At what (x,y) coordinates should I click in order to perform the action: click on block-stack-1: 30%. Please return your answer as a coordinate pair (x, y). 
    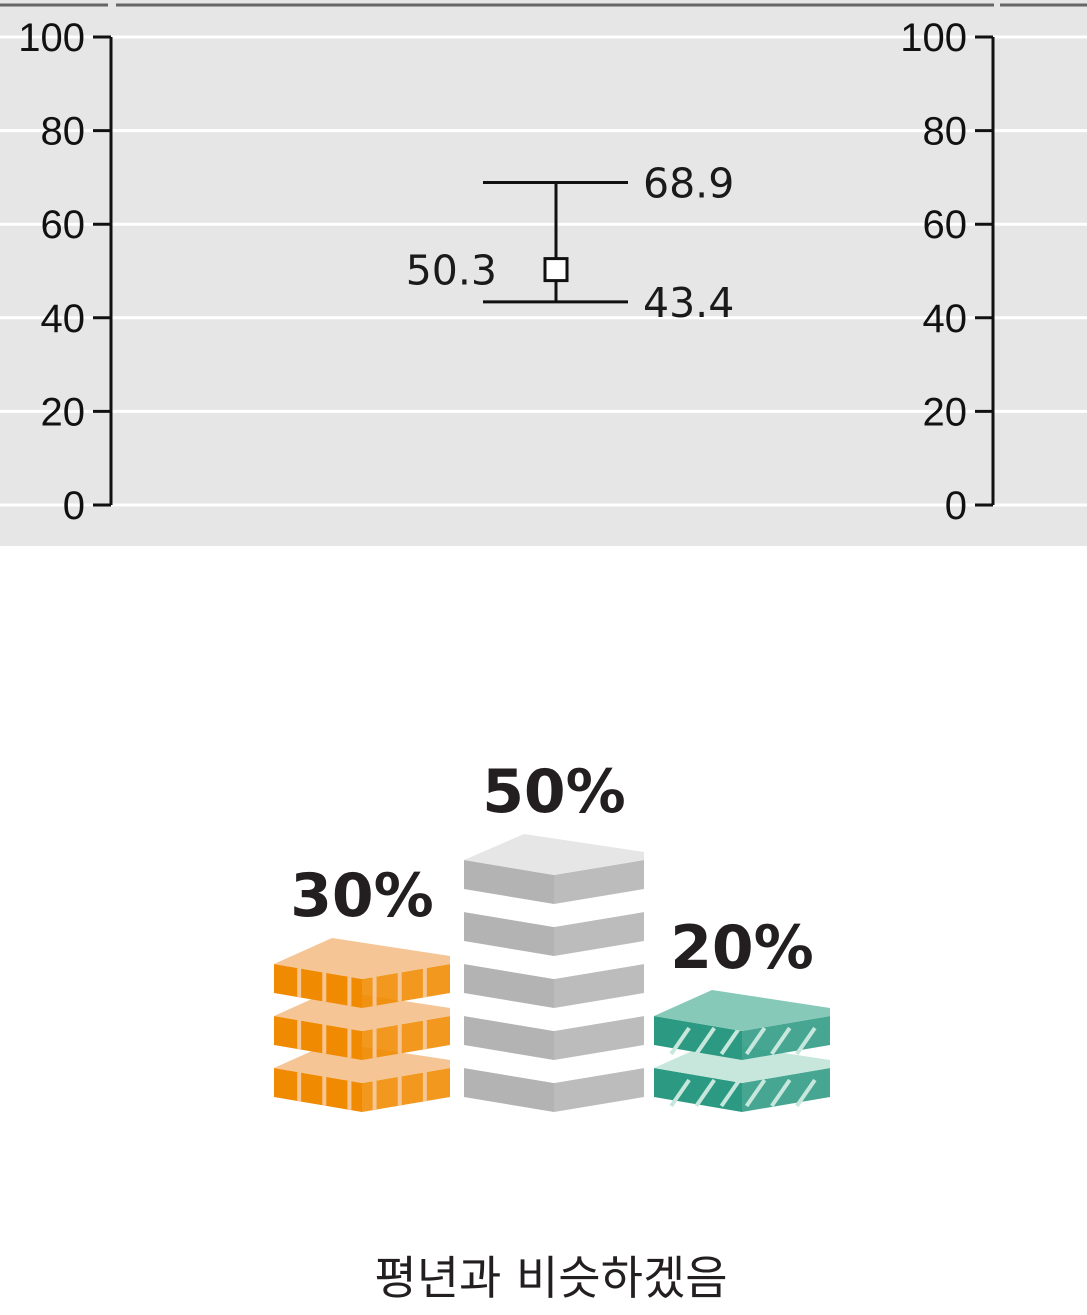
    Looking at the image, I should click on (362, 986).